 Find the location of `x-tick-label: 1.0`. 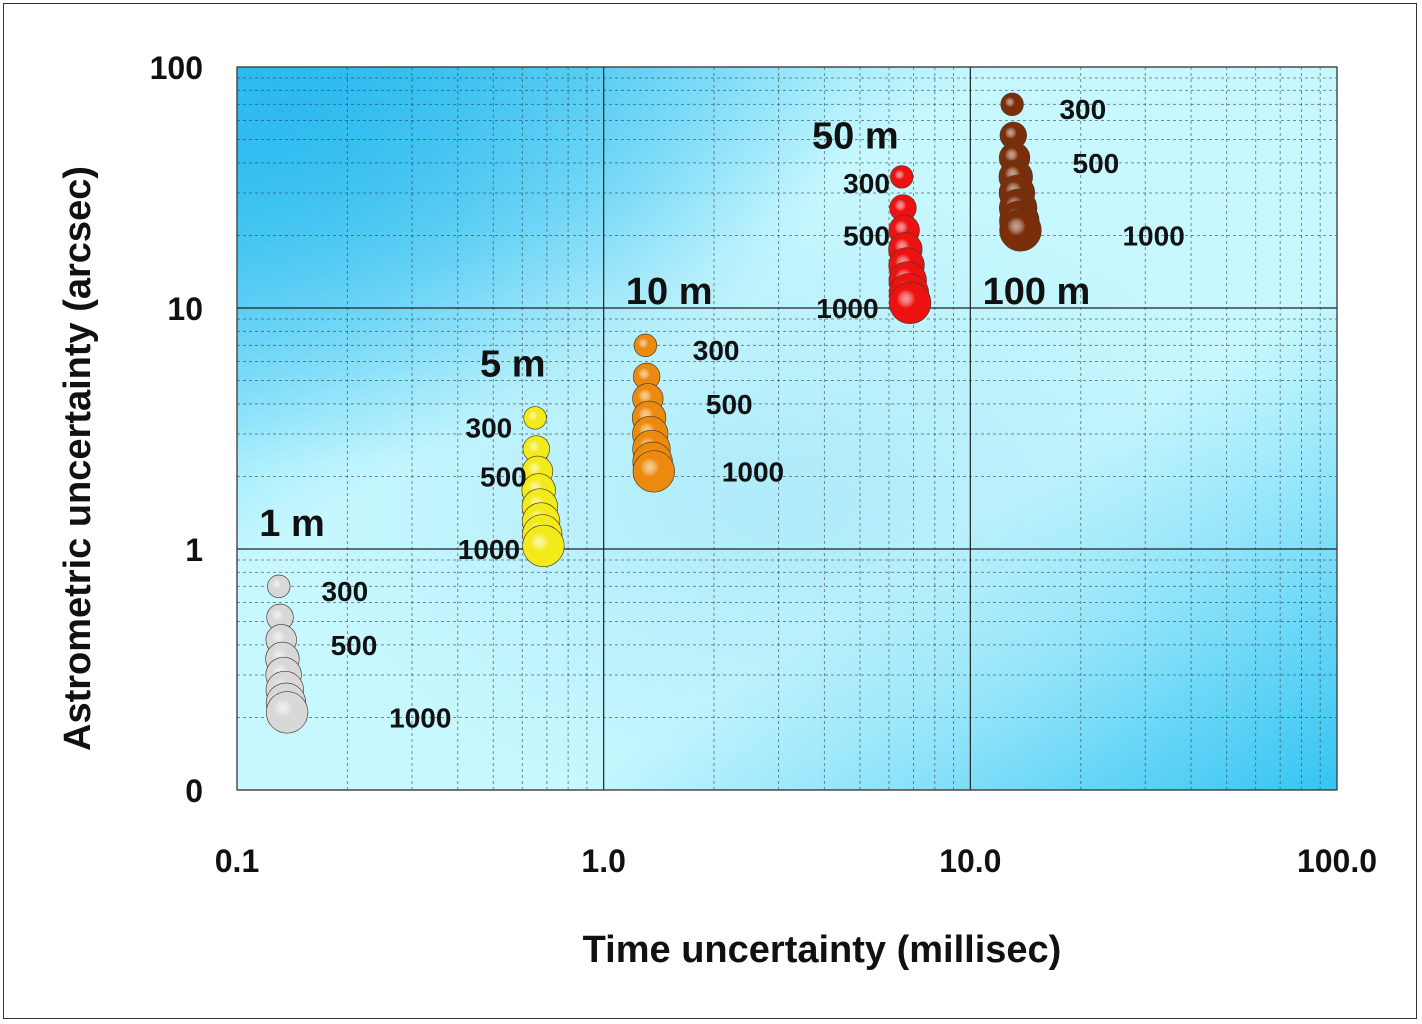

x-tick-label: 1.0 is located at coordinates (603, 861).